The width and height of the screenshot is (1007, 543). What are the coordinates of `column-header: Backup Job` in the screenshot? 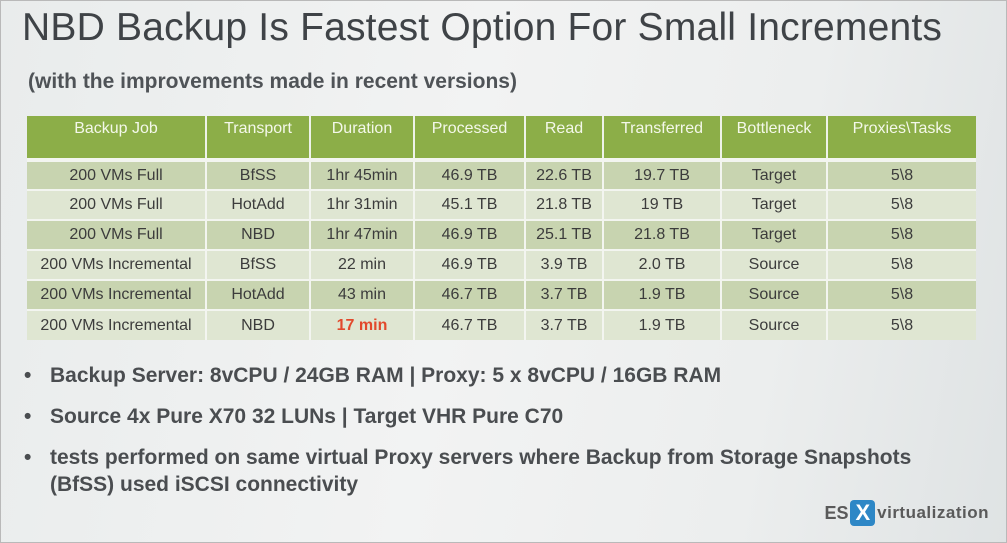 It's located at (117, 138).